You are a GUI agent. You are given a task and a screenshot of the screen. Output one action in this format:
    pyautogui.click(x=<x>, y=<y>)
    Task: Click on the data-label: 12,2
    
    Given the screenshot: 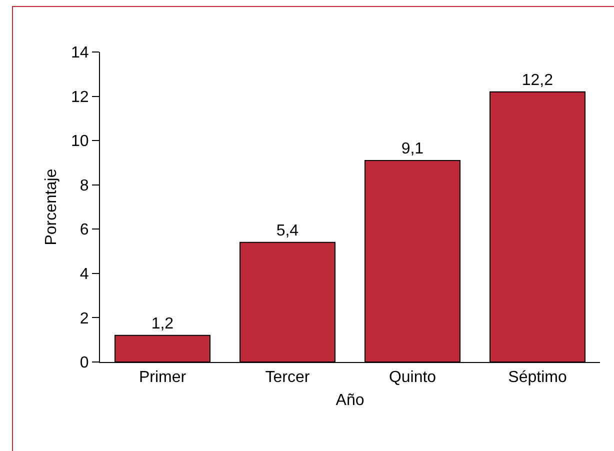 What is the action you would take?
    pyautogui.click(x=538, y=80)
    